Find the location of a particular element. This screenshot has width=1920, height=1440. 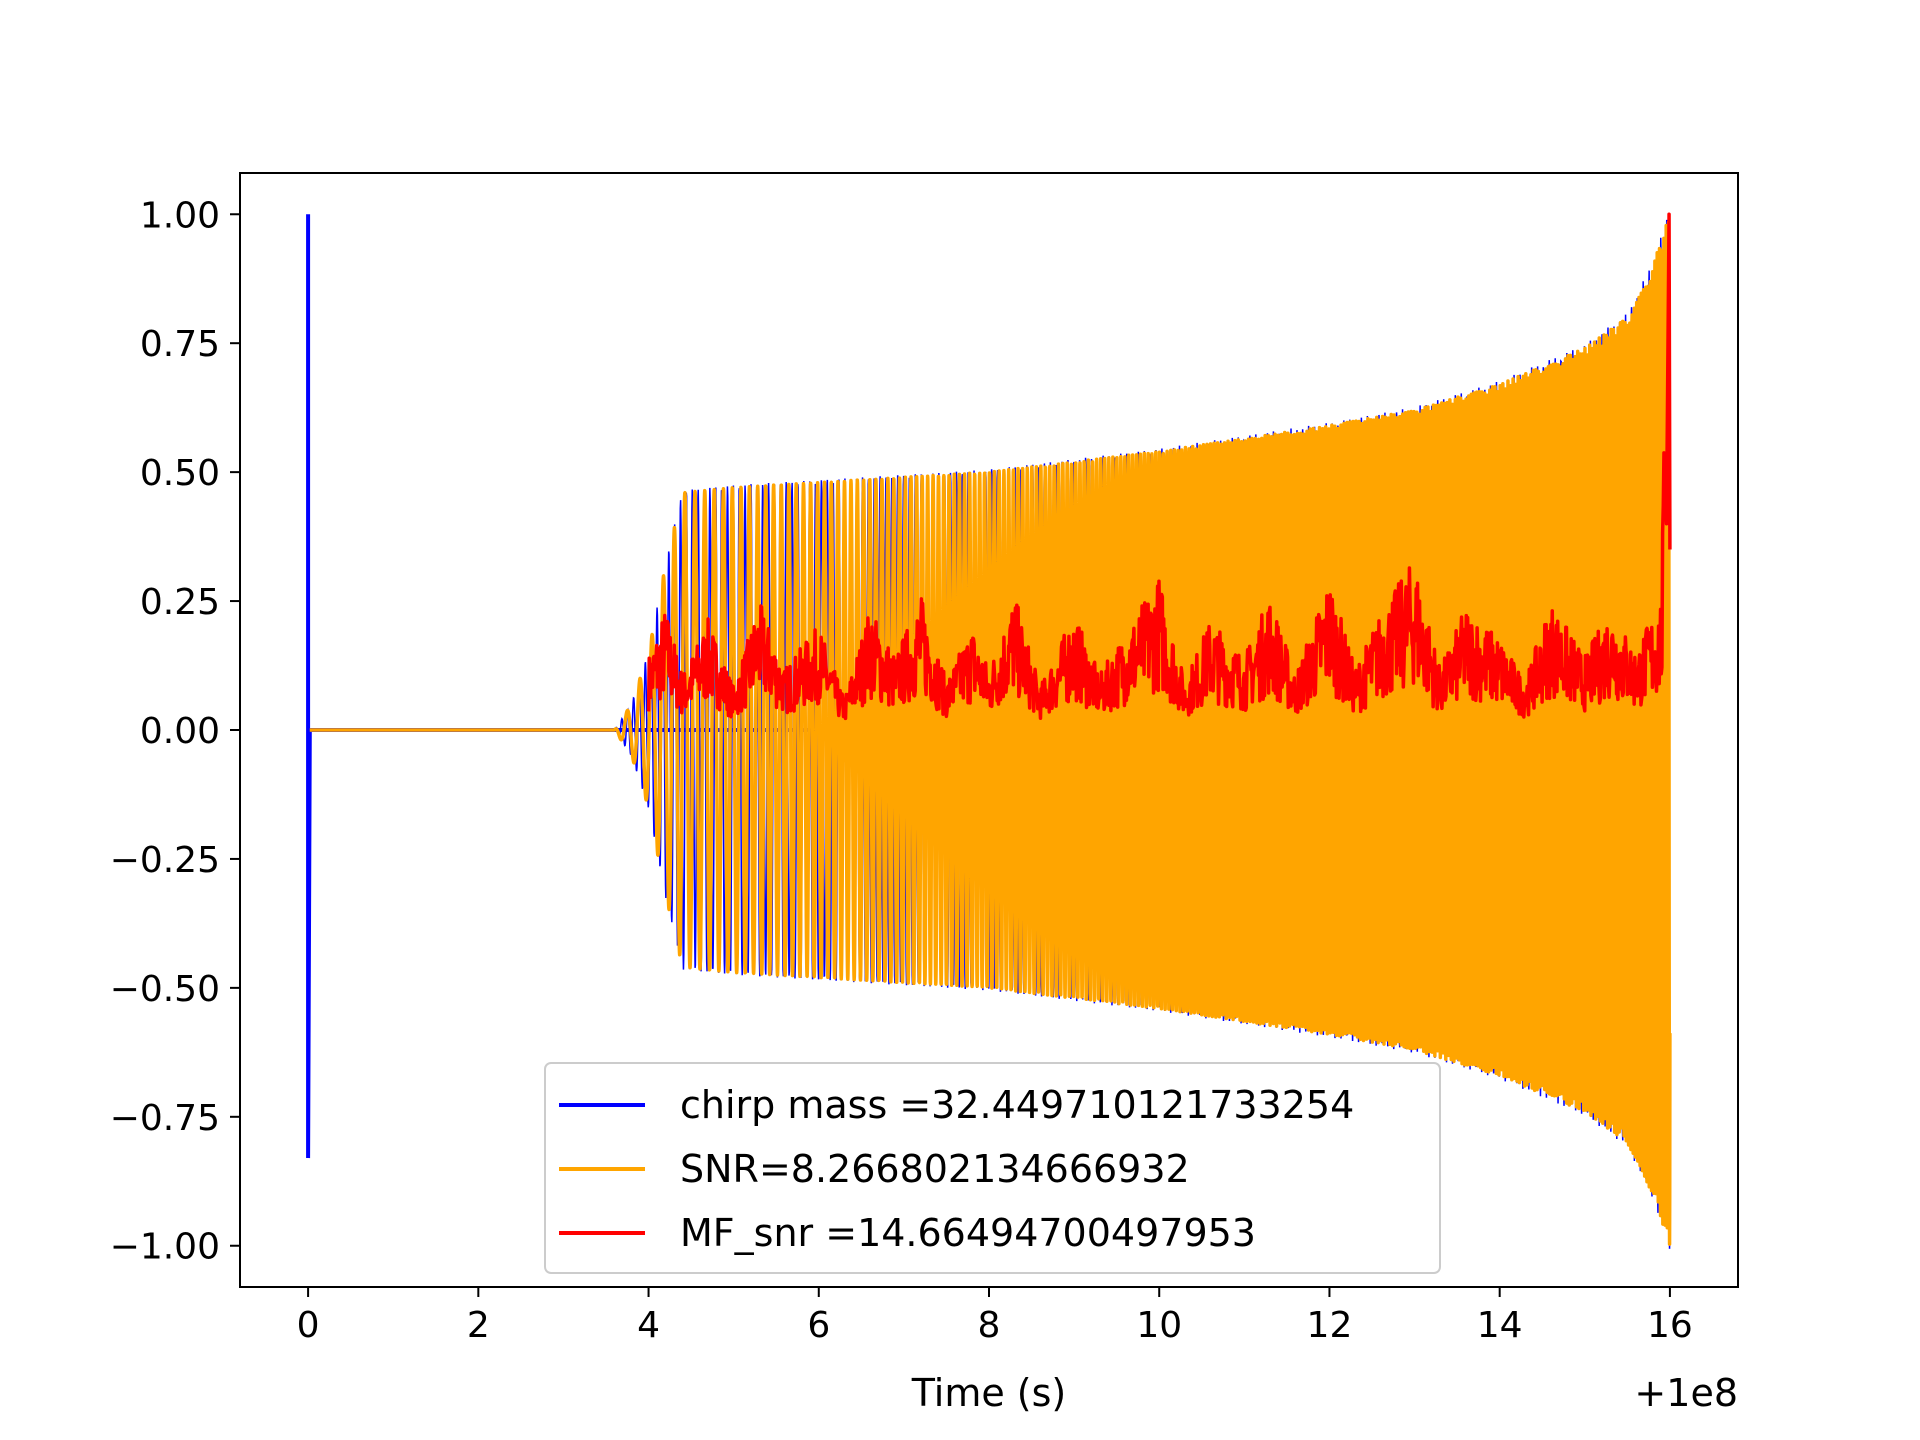

y-tick-label: 0.00 is located at coordinates (180, 731).